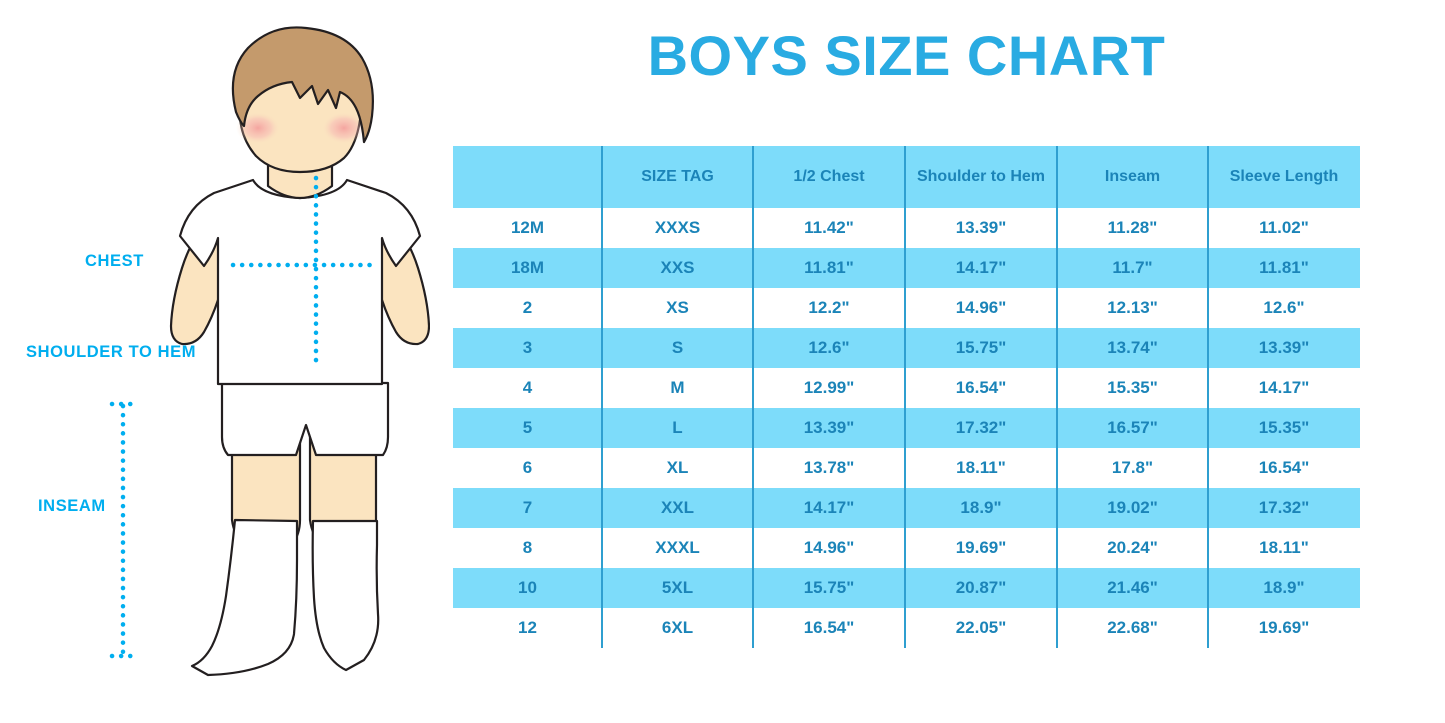  What do you see at coordinates (258, 128) in the screenshot?
I see `blush-left` at bounding box center [258, 128].